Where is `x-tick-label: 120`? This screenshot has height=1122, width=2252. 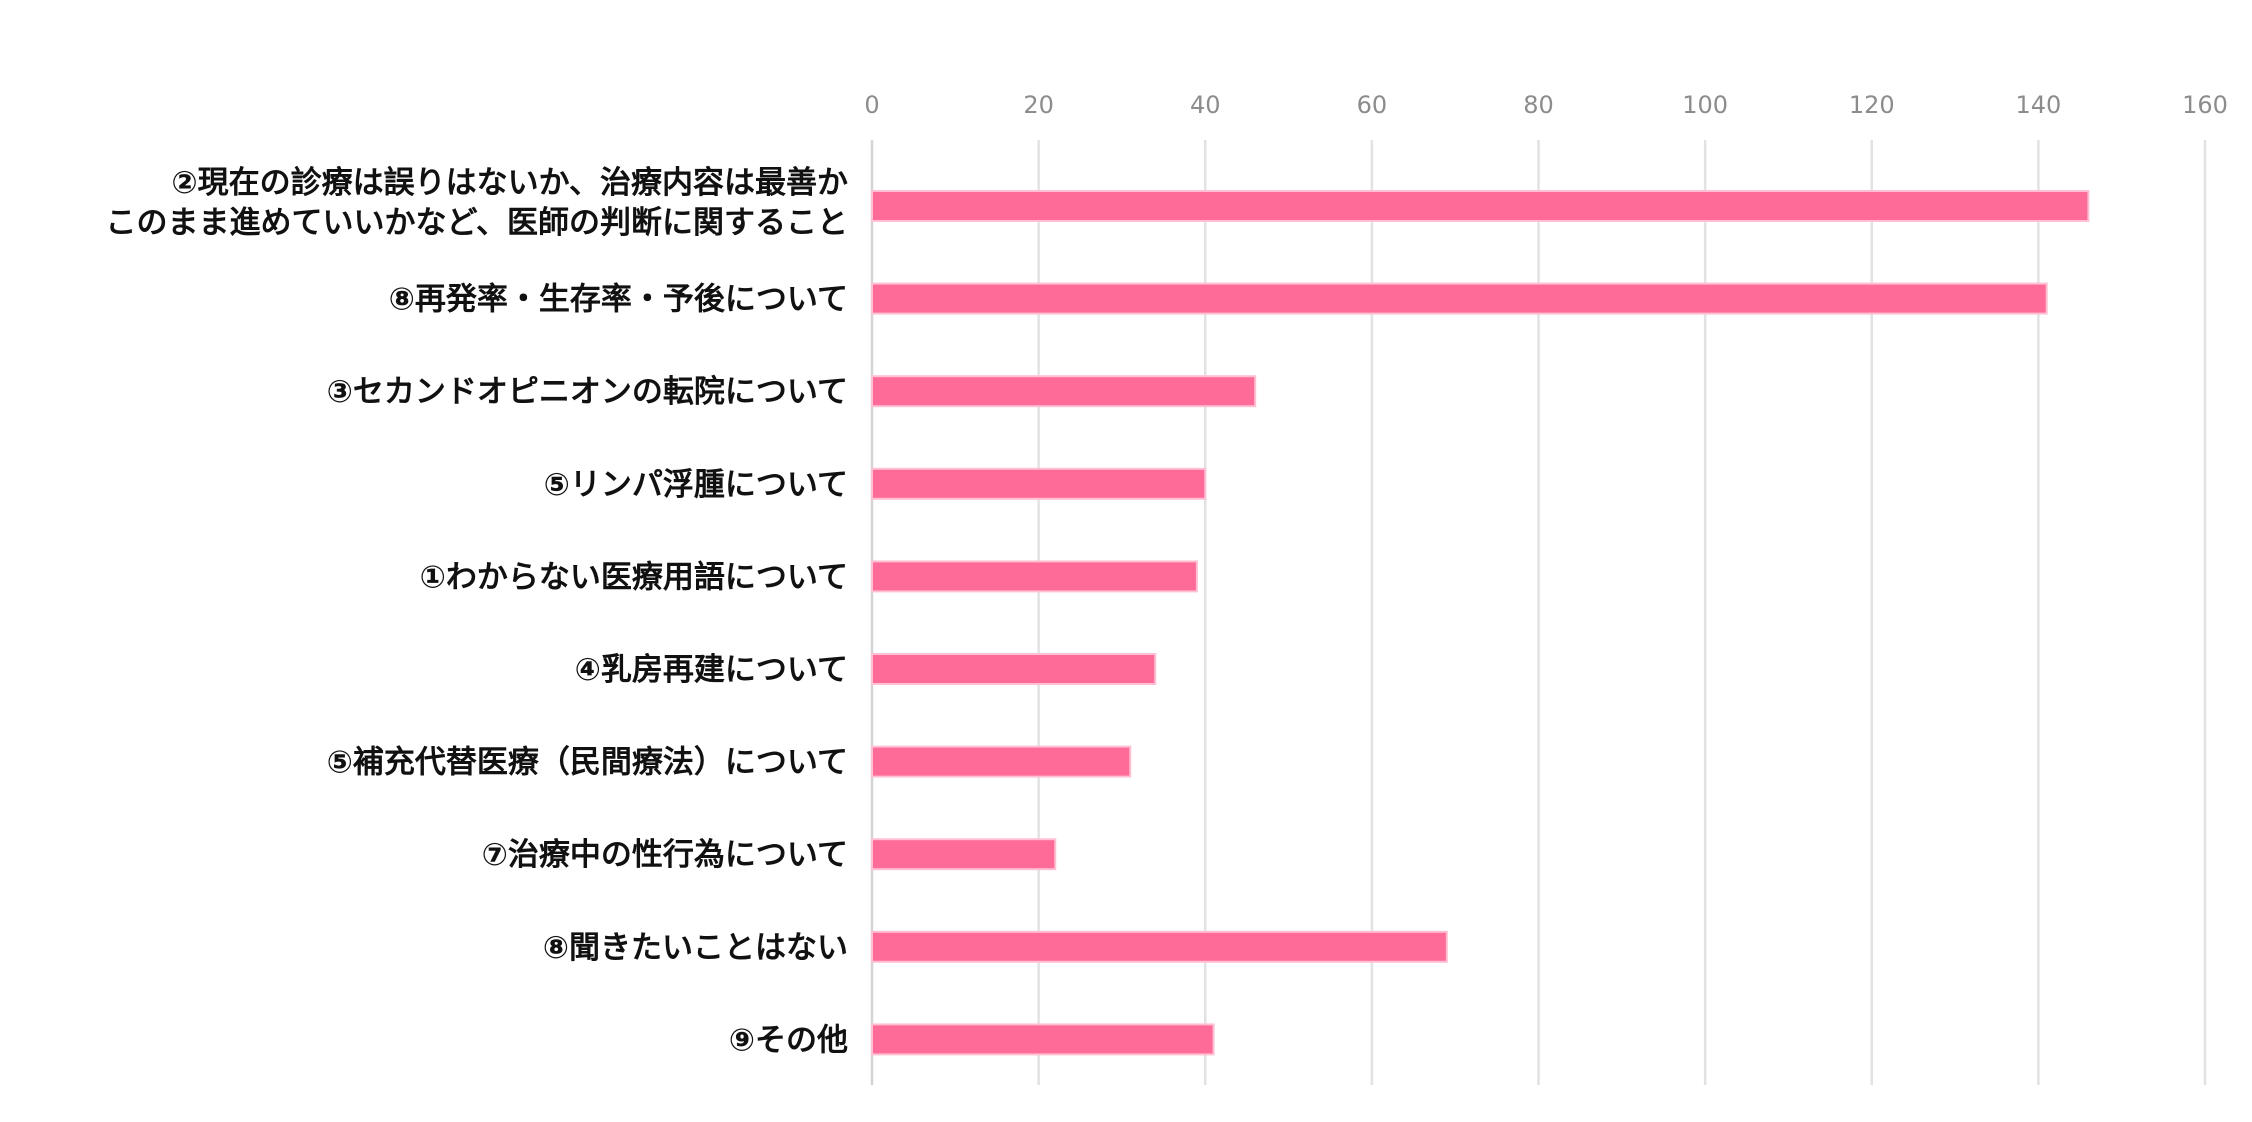
x-tick-label: 120 is located at coordinates (1872, 105).